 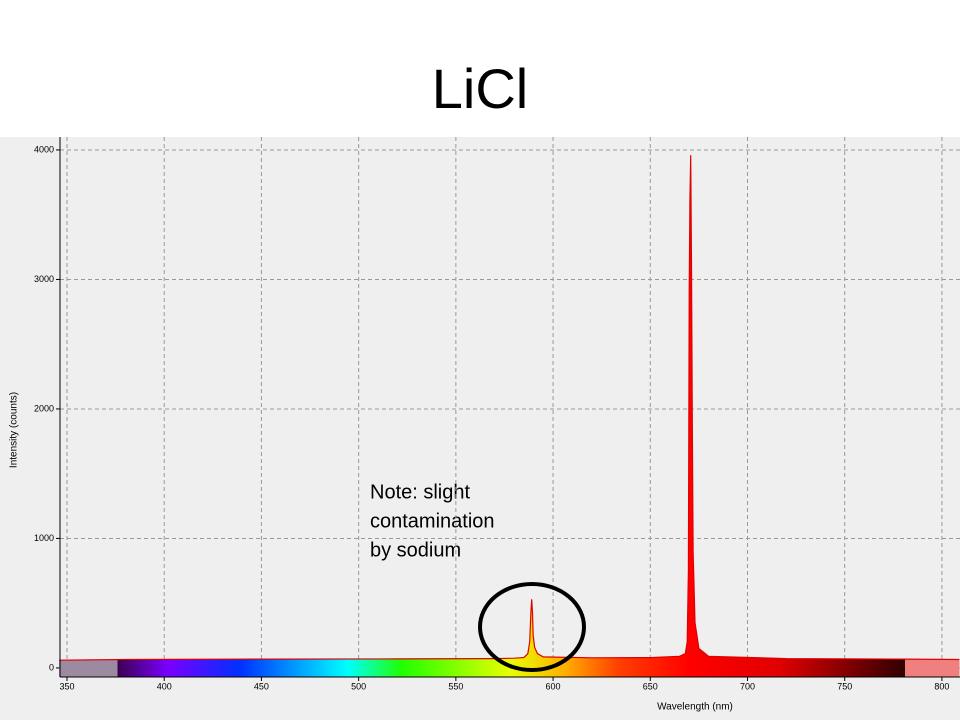 I want to click on x-tick-label: 600, so click(x=553, y=686).